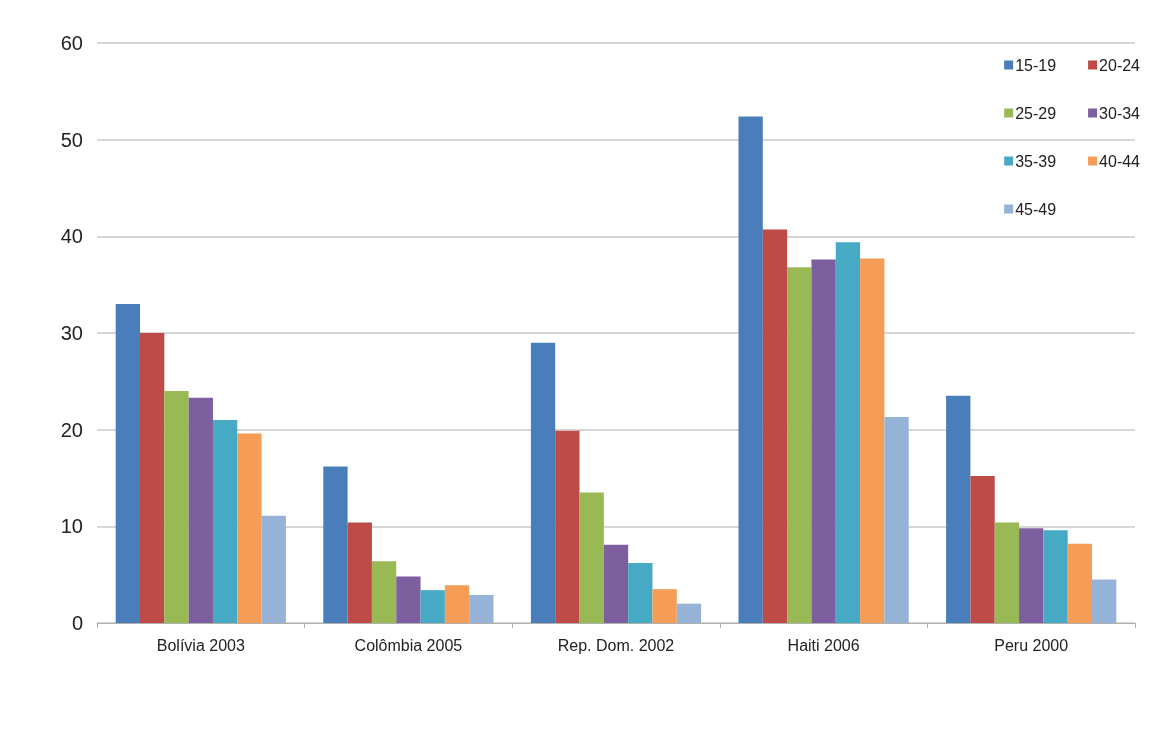 Image resolution: width=1155 pixels, height=739 pixels. I want to click on y-tick-label: 0, so click(77, 623).